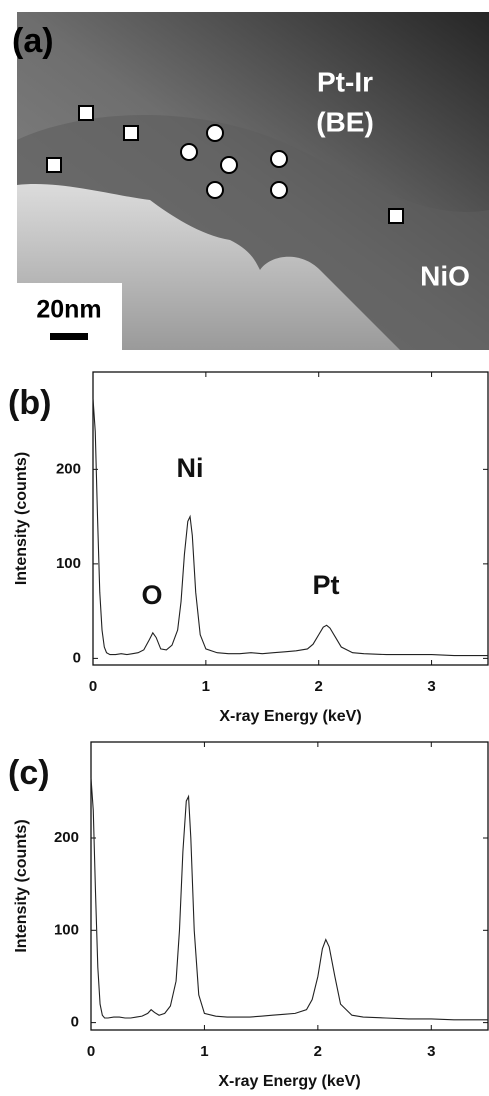 The image size is (489, 1096). Describe the element at coordinates (33, 41) in the screenshot. I see `panel-label: (a)` at that location.